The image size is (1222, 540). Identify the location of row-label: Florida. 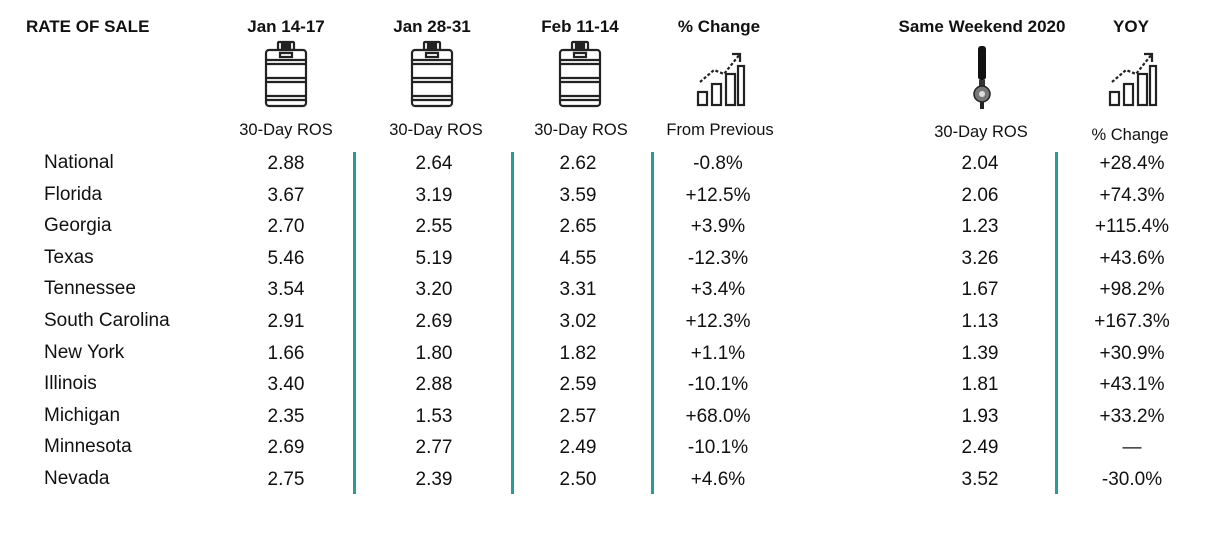
(73, 194).